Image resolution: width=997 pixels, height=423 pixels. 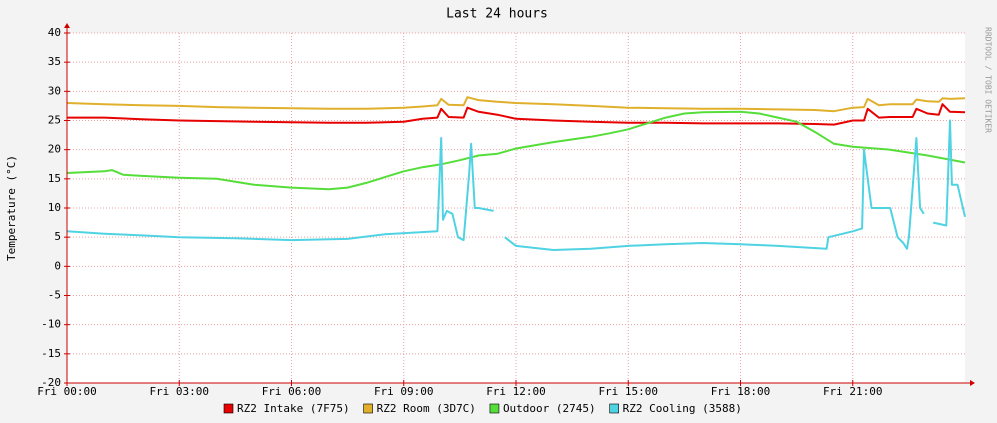 I want to click on y-tick-label: 35, so click(x=54, y=61).